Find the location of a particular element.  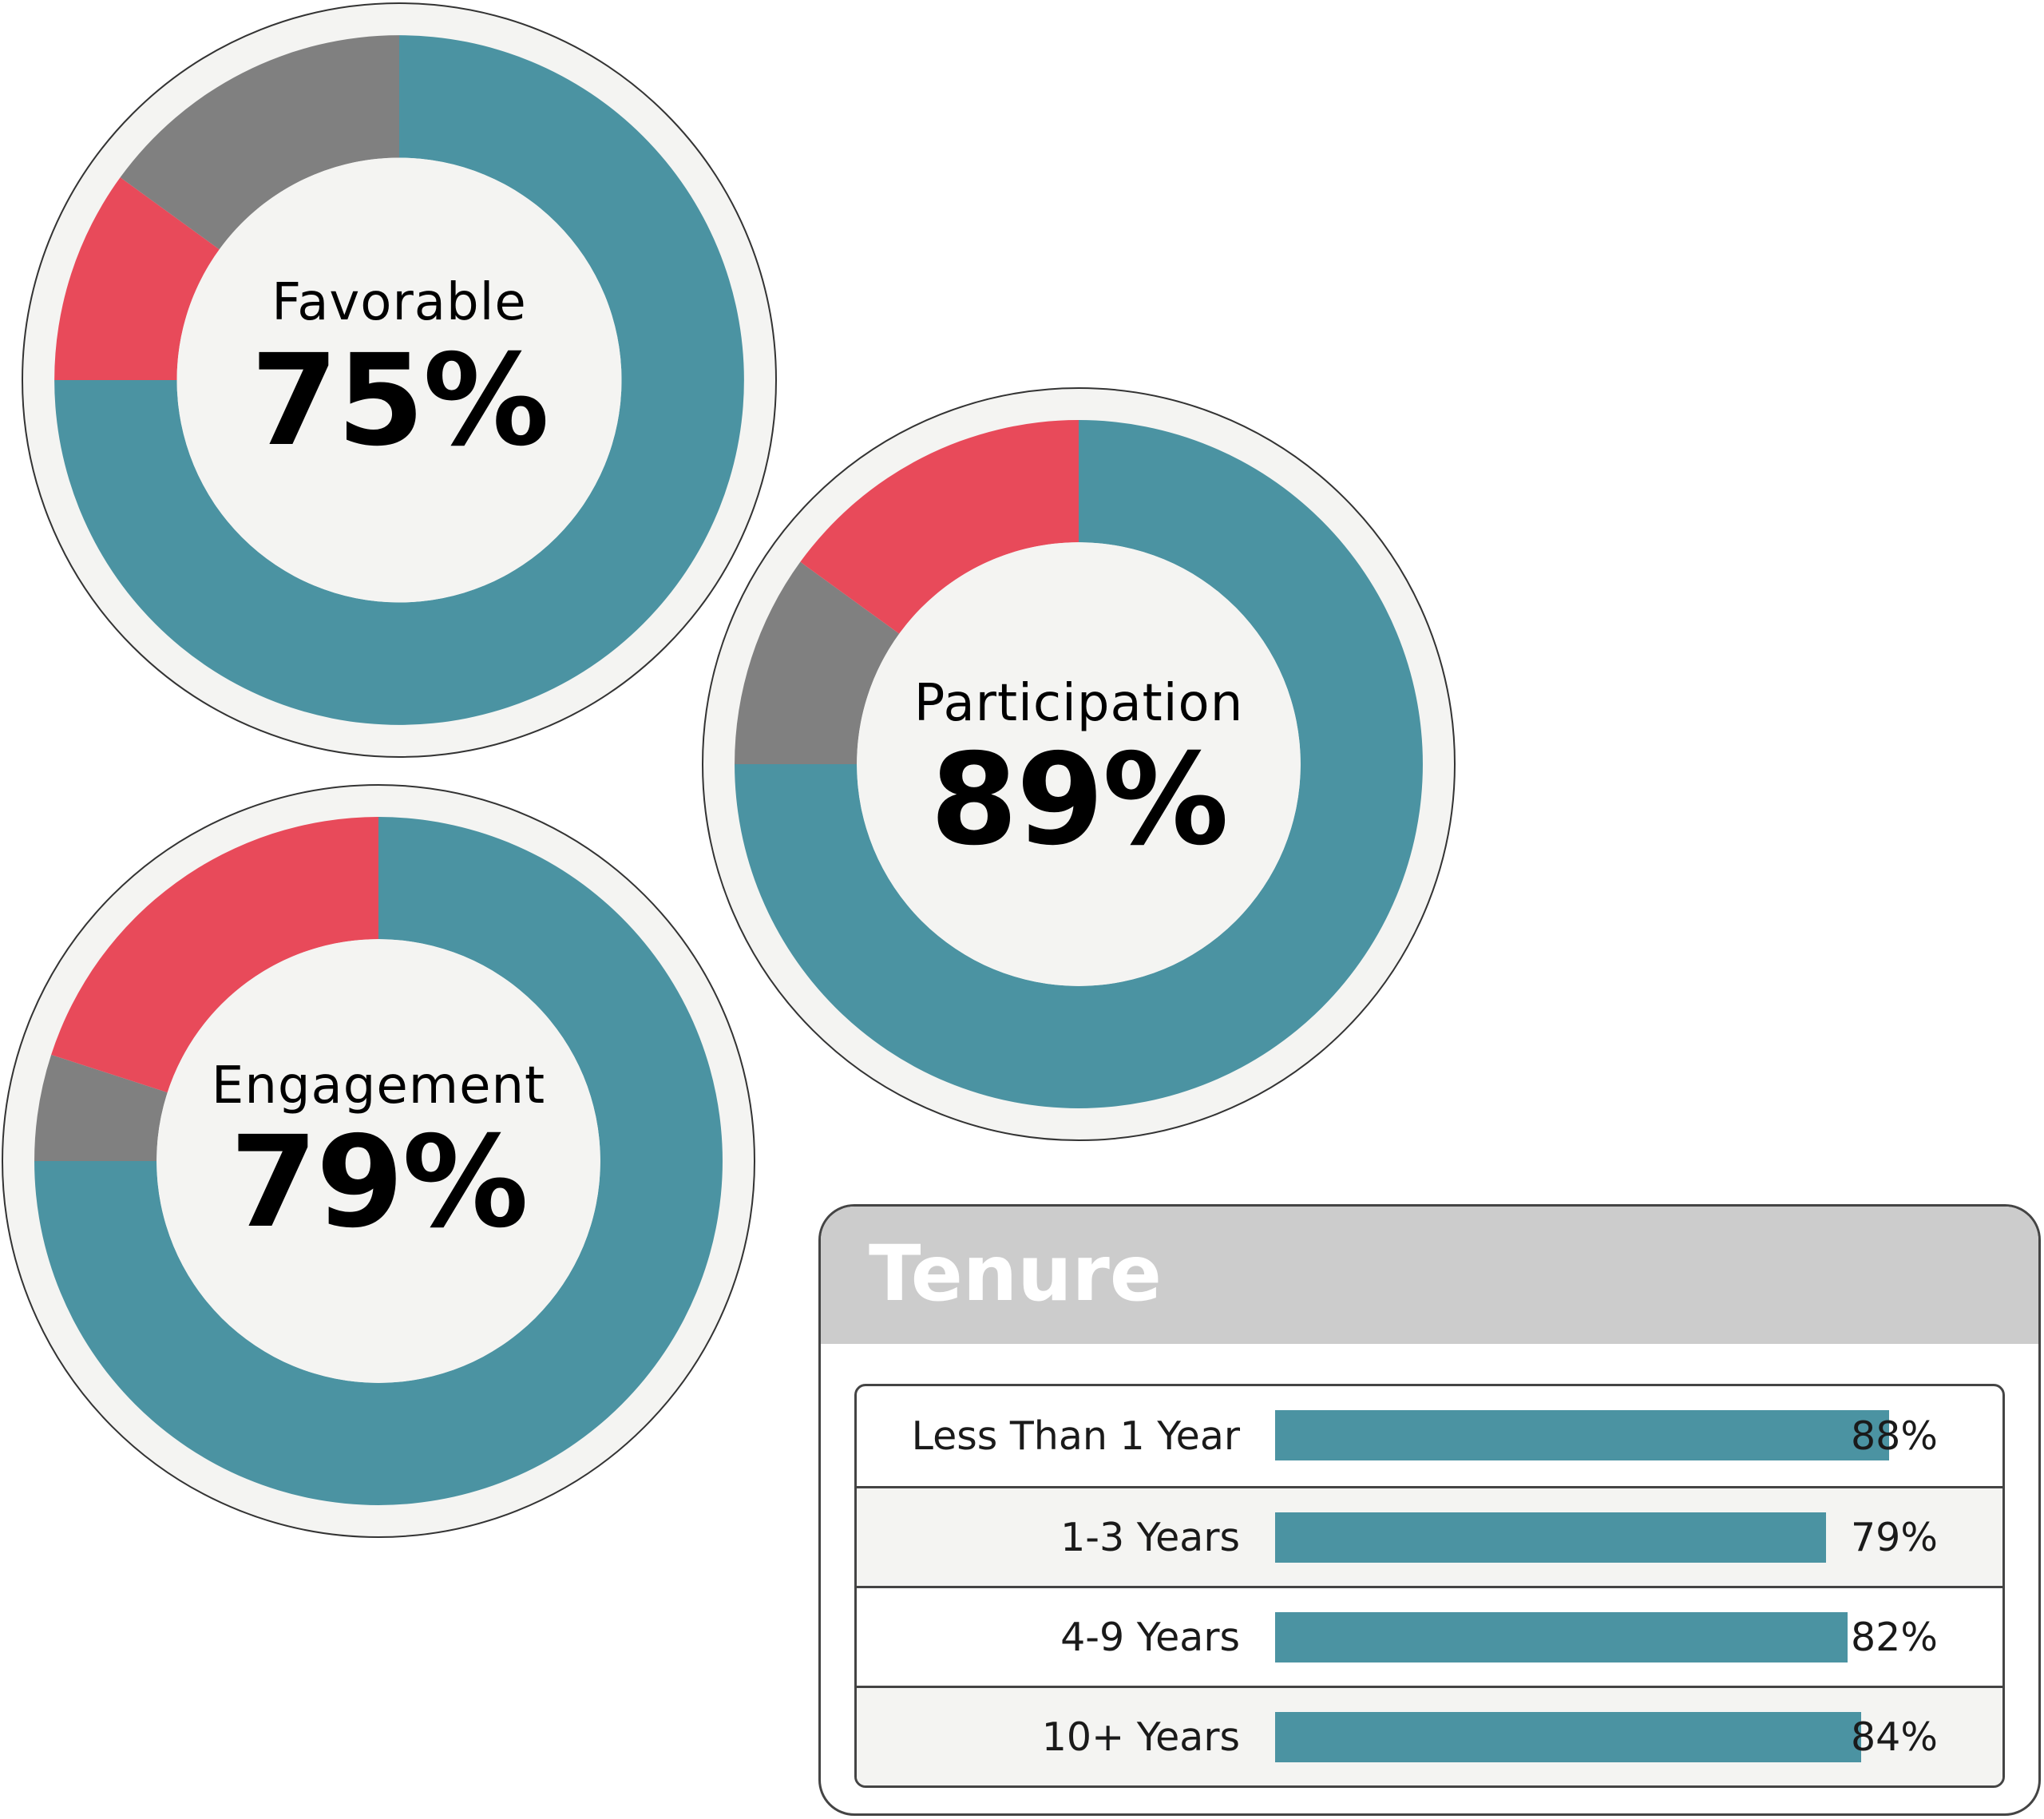

donut-favorable-value: 75% is located at coordinates (399, 400).